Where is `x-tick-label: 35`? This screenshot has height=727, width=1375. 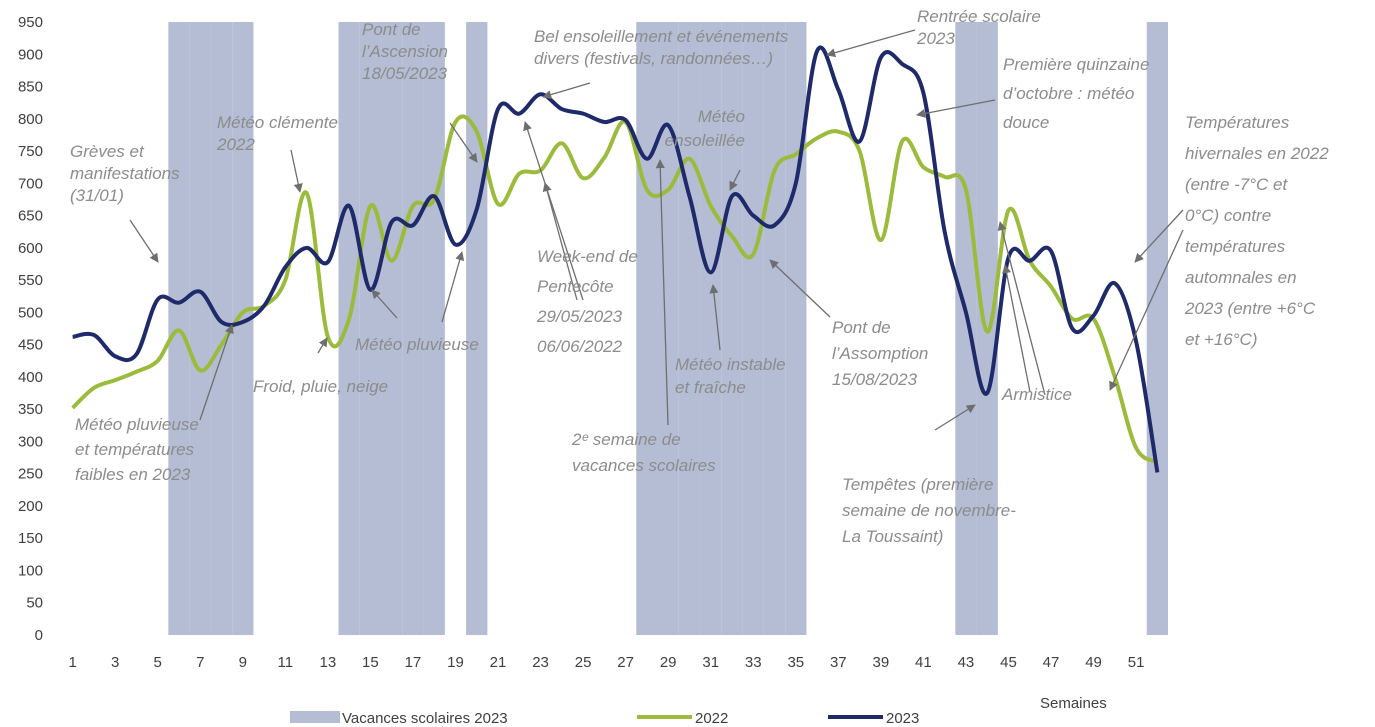 x-tick-label: 35 is located at coordinates (795, 662).